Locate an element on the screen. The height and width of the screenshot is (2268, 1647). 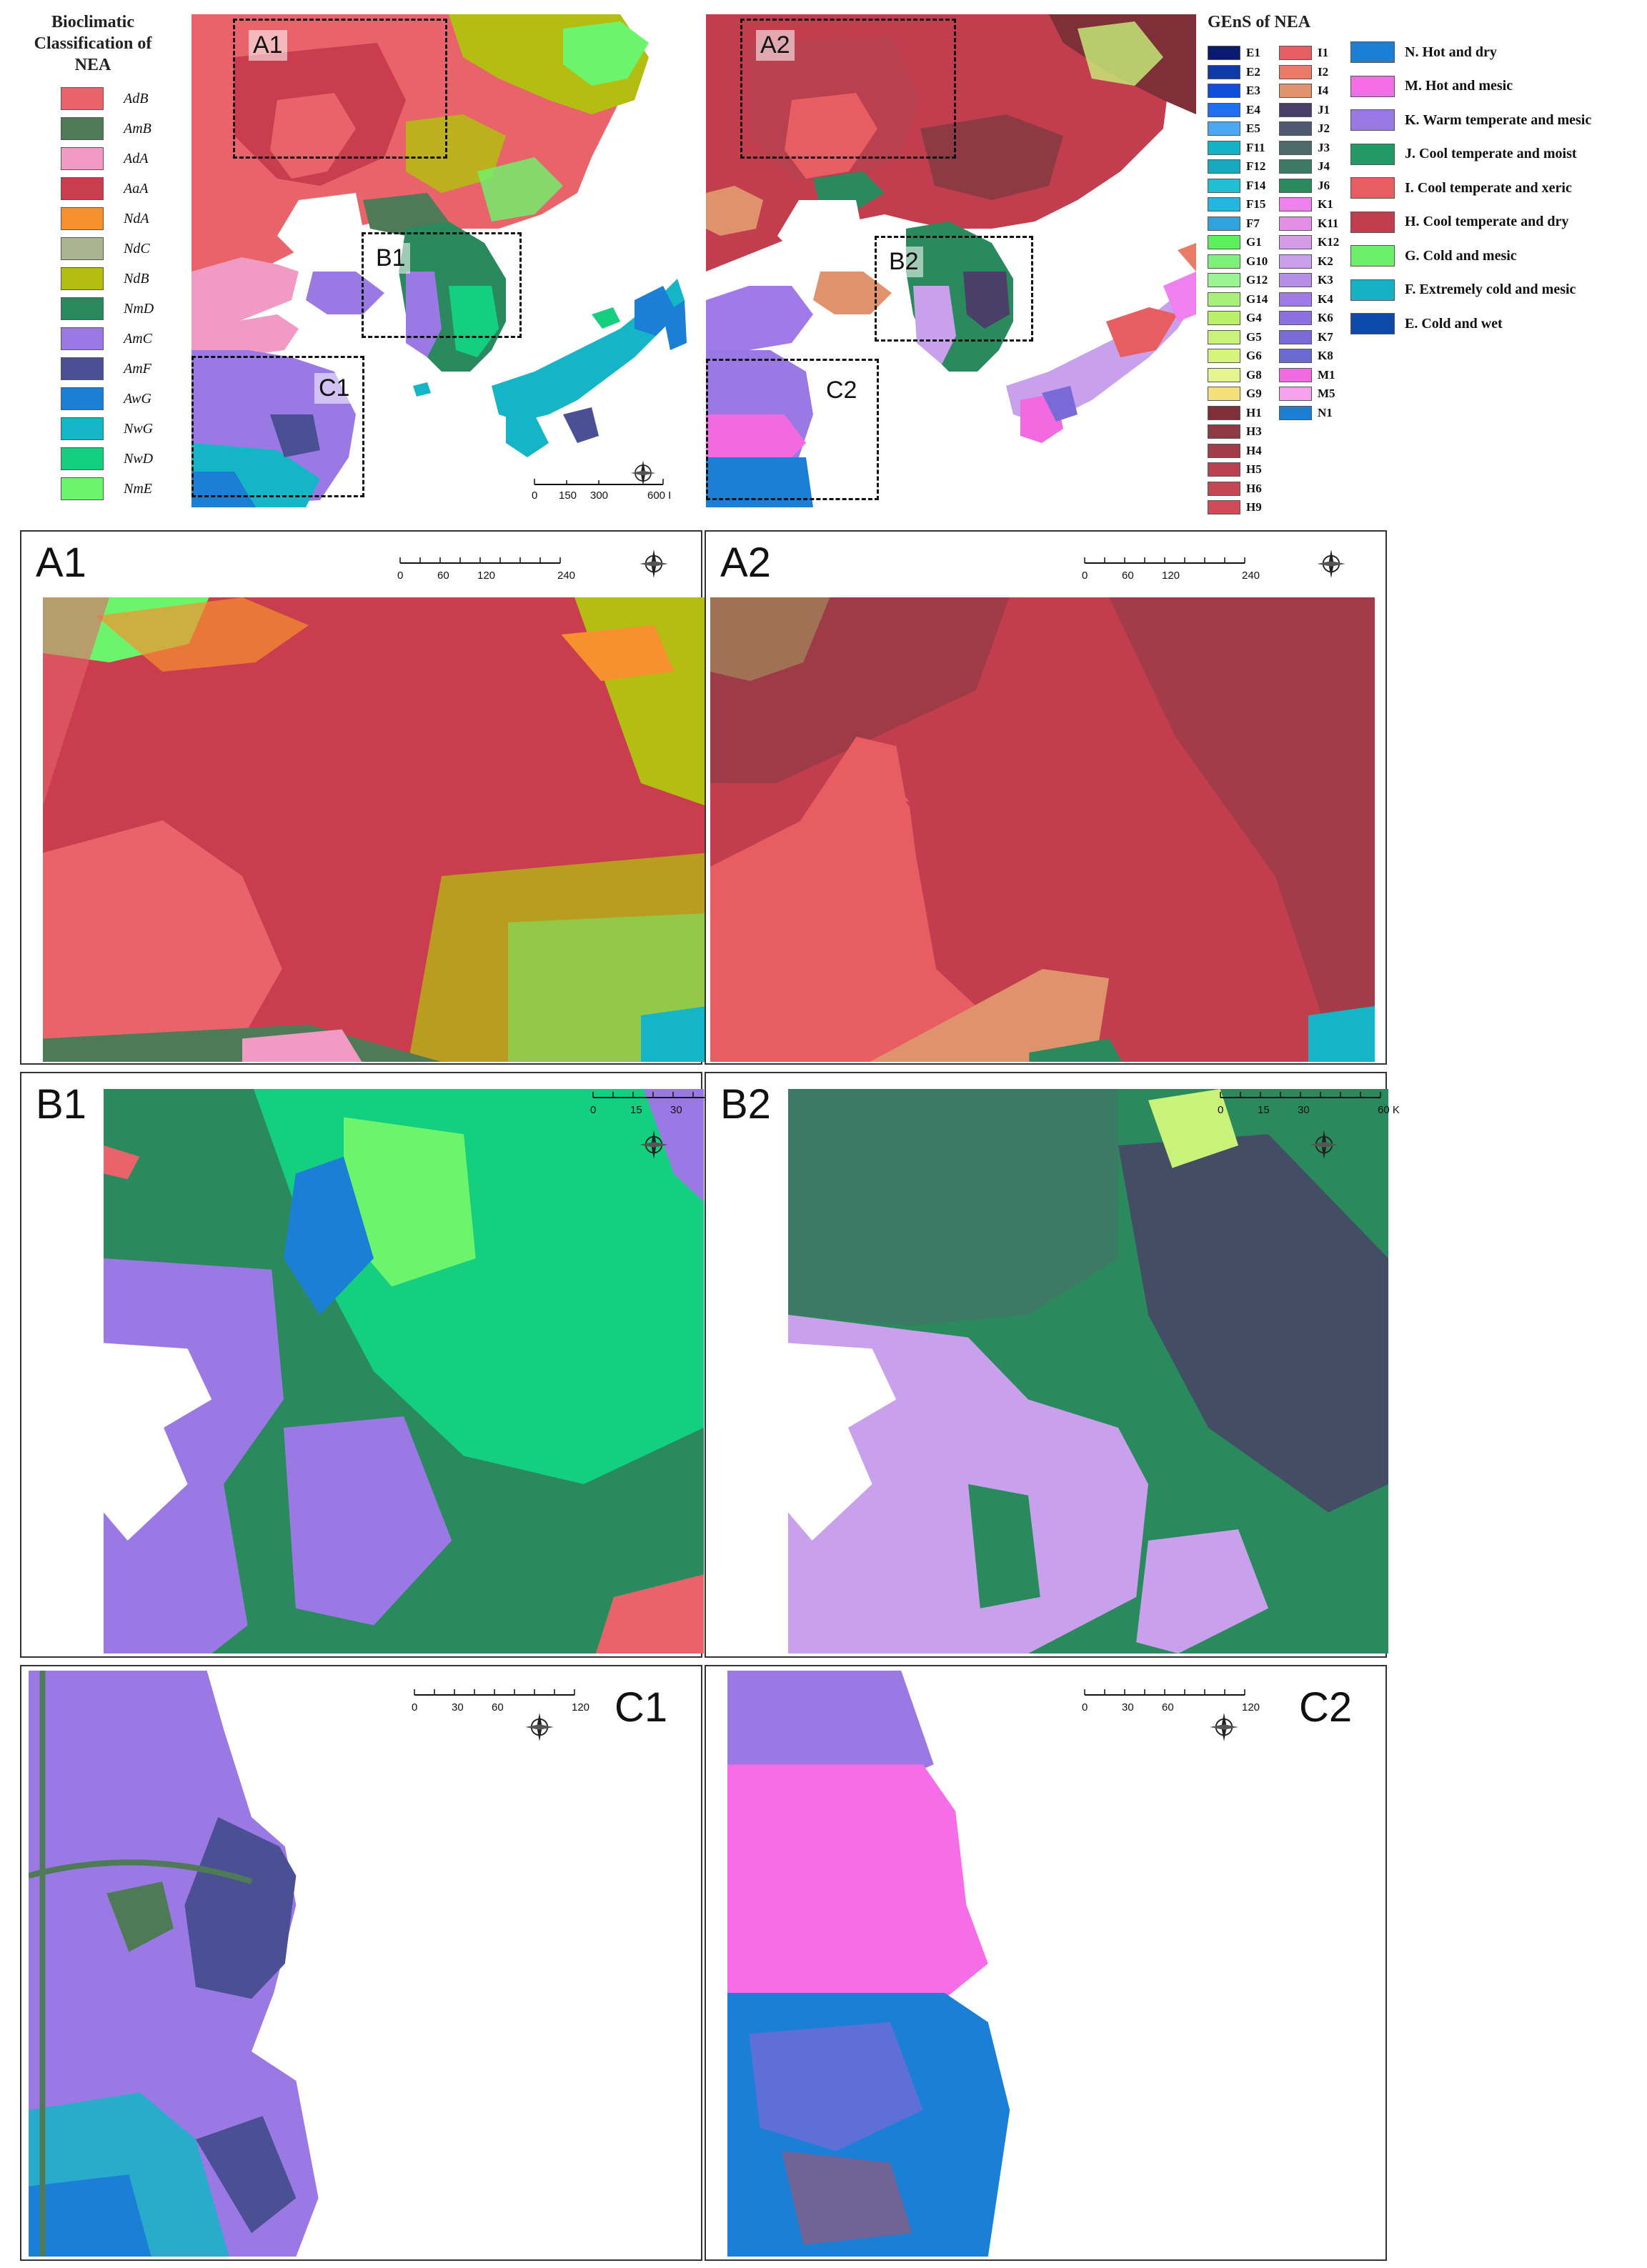
zone-legend-item: M. Hot and mesic is located at coordinates (1431, 86).